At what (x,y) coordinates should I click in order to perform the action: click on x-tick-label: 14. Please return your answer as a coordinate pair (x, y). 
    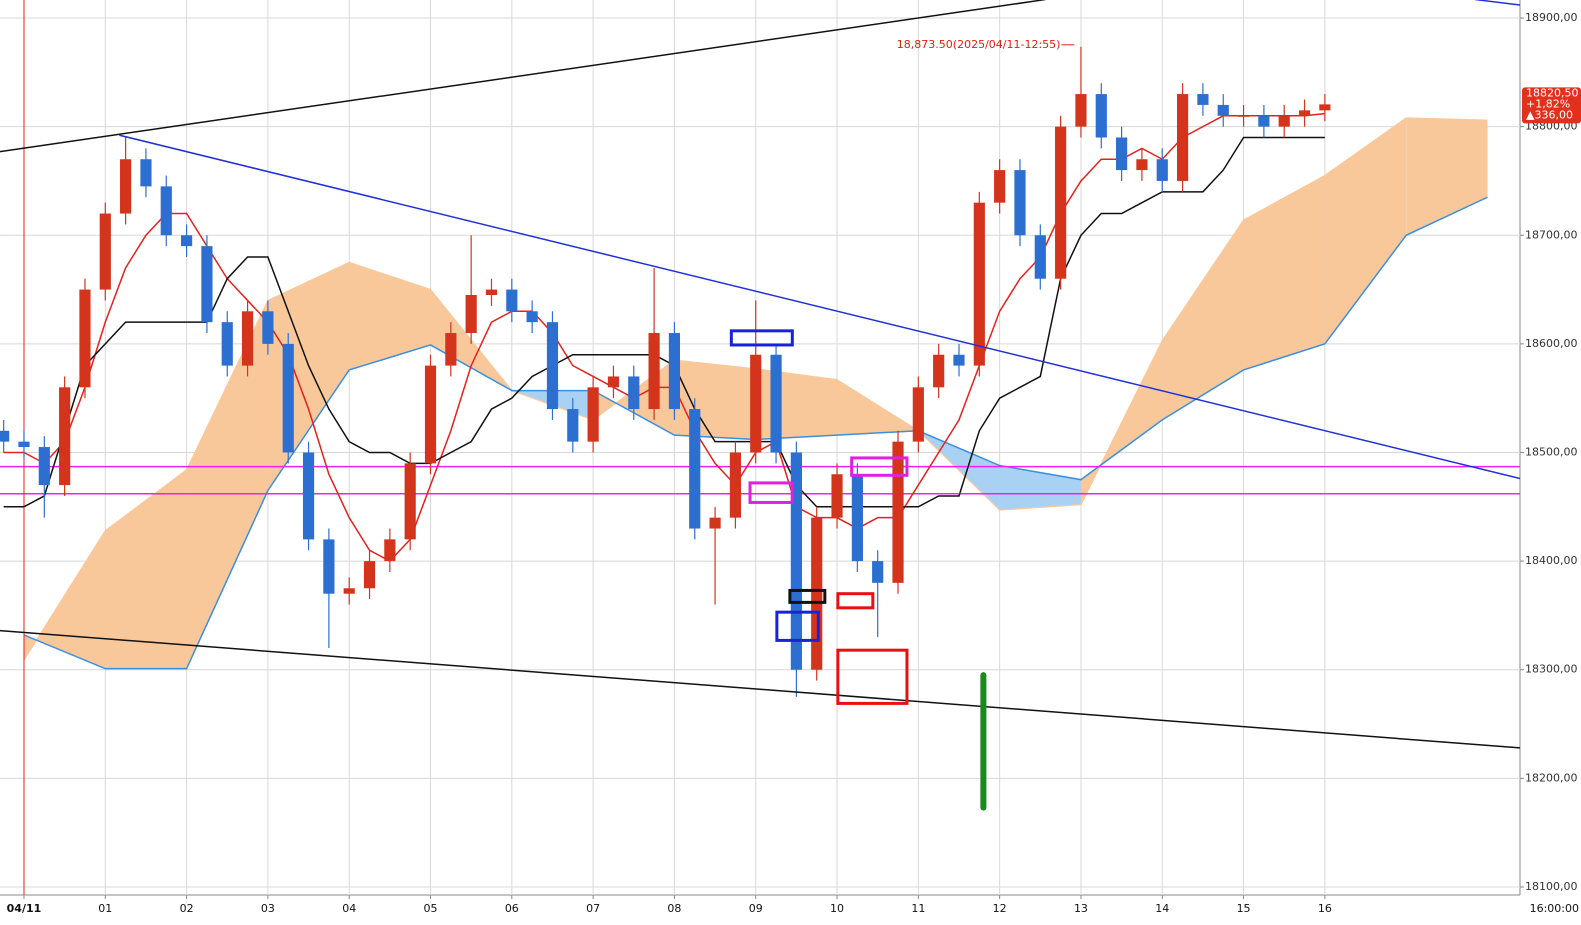
    Looking at the image, I should click on (1162, 908).